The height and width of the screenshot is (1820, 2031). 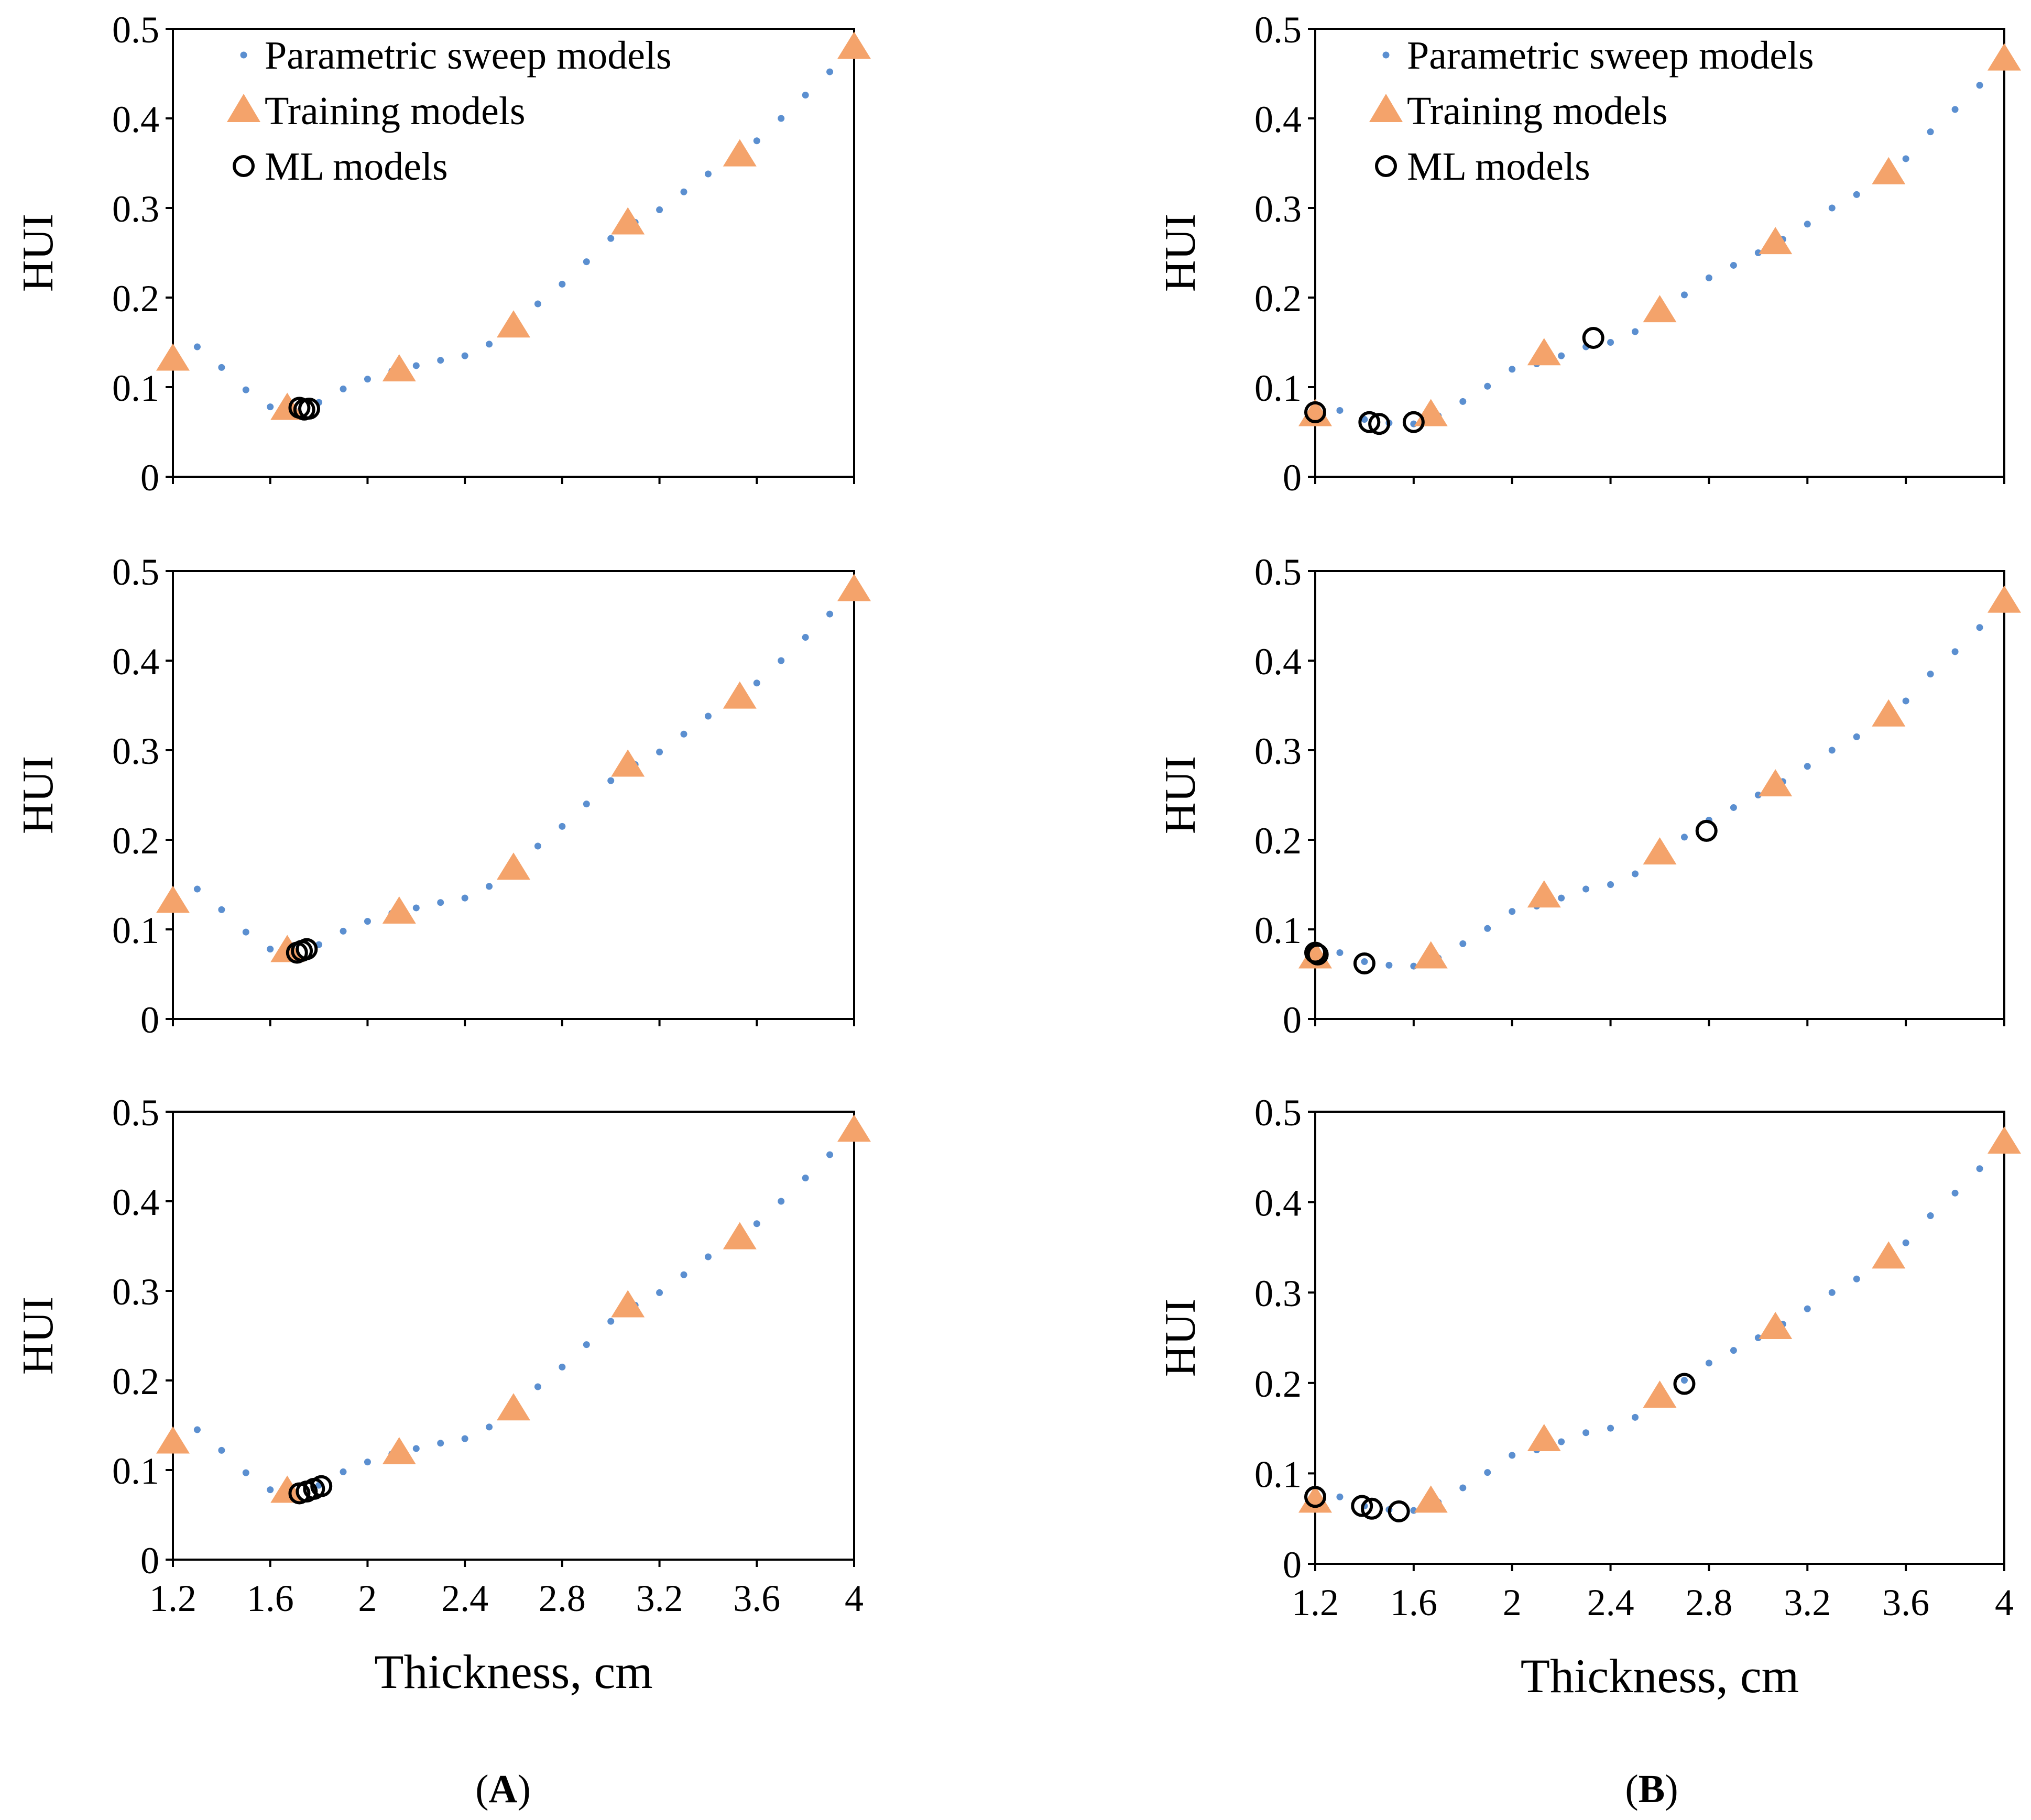 I want to click on panel-label-a-letter: A, so click(x=504, y=1789).